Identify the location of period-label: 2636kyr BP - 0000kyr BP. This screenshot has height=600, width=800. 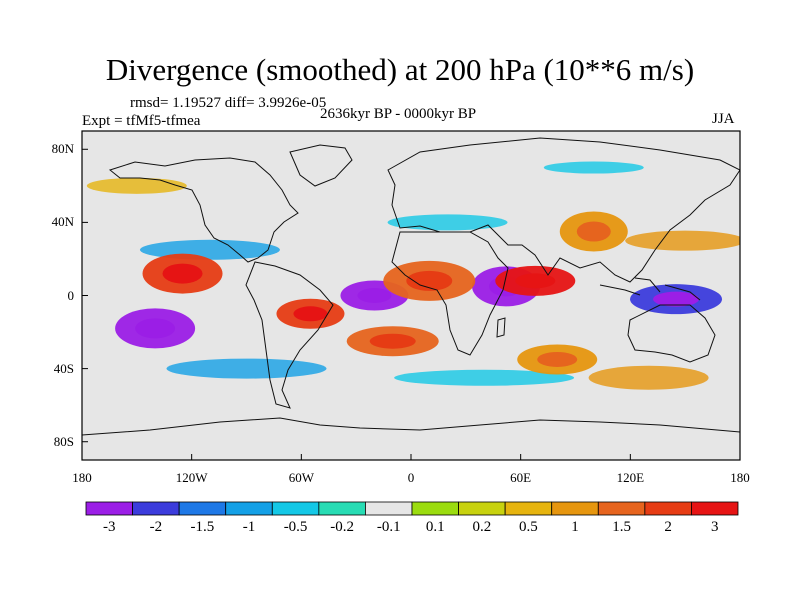
(398, 114).